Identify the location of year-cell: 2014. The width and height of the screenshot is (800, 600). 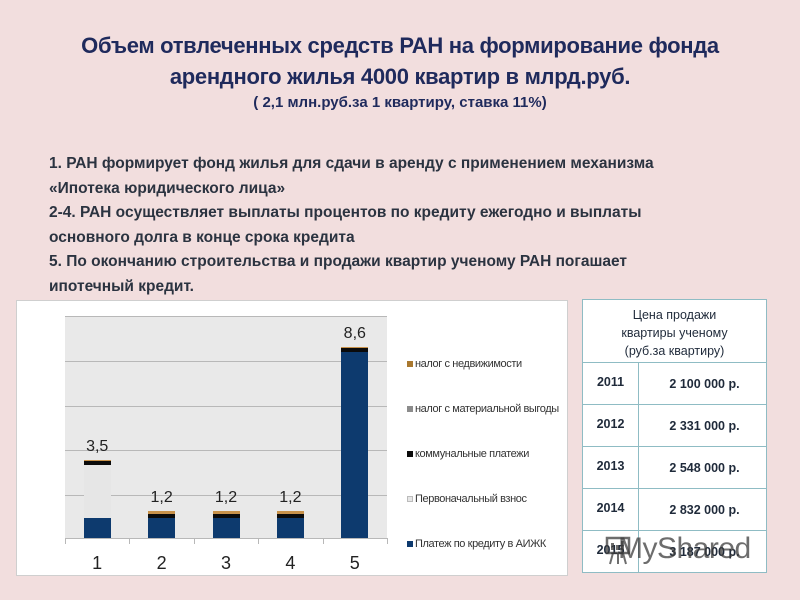
(610, 509).